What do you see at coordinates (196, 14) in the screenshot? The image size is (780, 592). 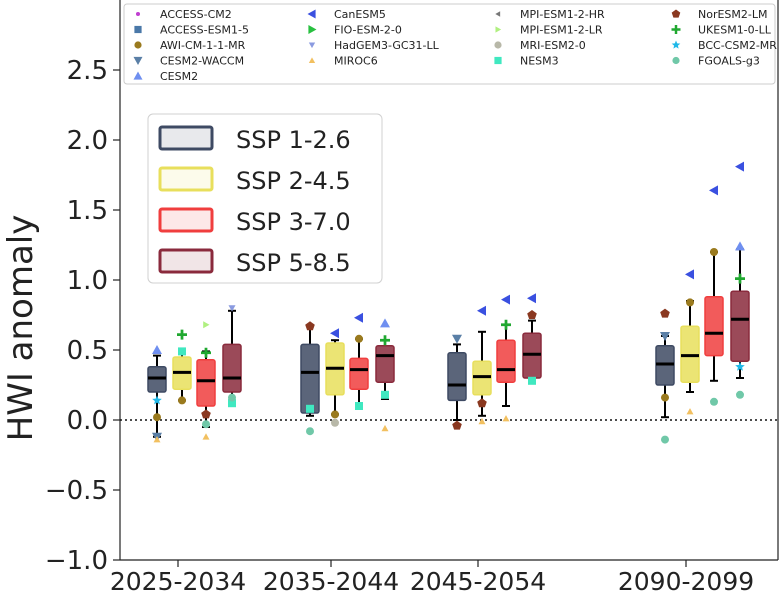 I see `model-legend-label: ACCESS-CM2` at bounding box center [196, 14].